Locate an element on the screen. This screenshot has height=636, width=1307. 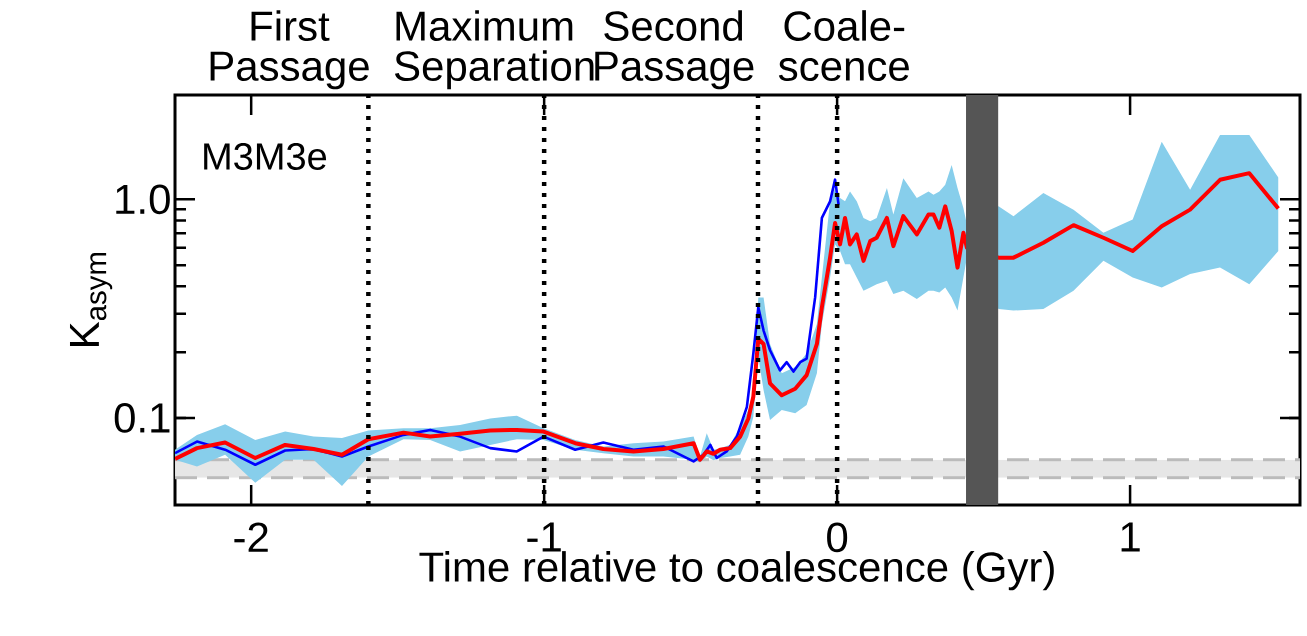
ref-line-label: Maximum Separation is located at coordinates (494, 50).